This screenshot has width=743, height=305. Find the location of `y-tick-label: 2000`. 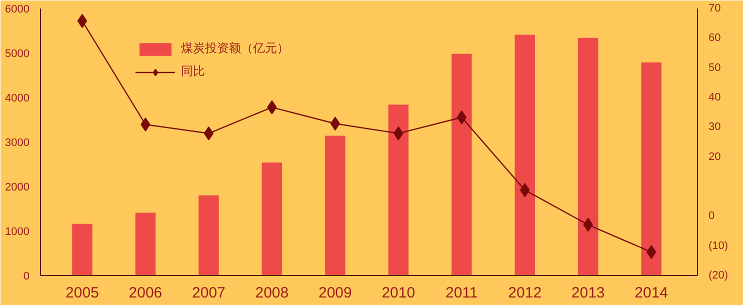

y-tick-label: 2000 is located at coordinates (17, 188).